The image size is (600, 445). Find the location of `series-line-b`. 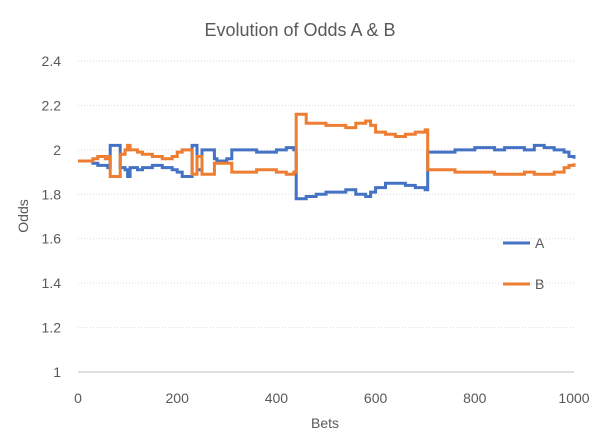

series-line-b is located at coordinates (327, 145).